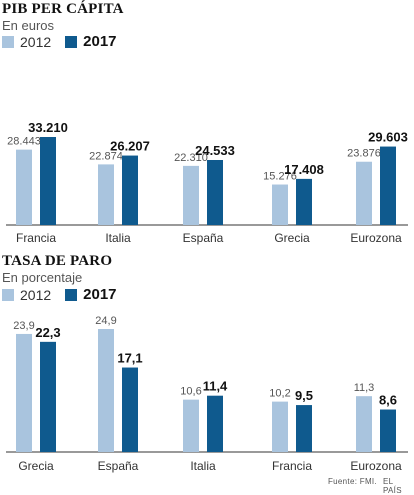 The image size is (414, 495). I want to click on data-label-2012: 10,2, so click(279, 394).